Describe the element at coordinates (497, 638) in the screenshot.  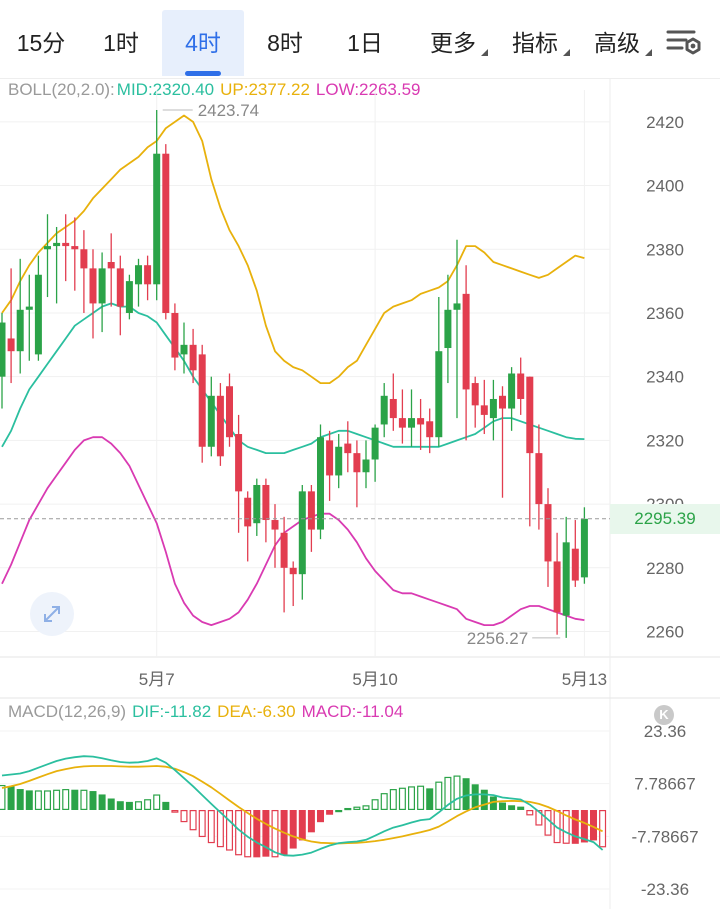
I see `low-price-annotation: 2256.27` at that location.